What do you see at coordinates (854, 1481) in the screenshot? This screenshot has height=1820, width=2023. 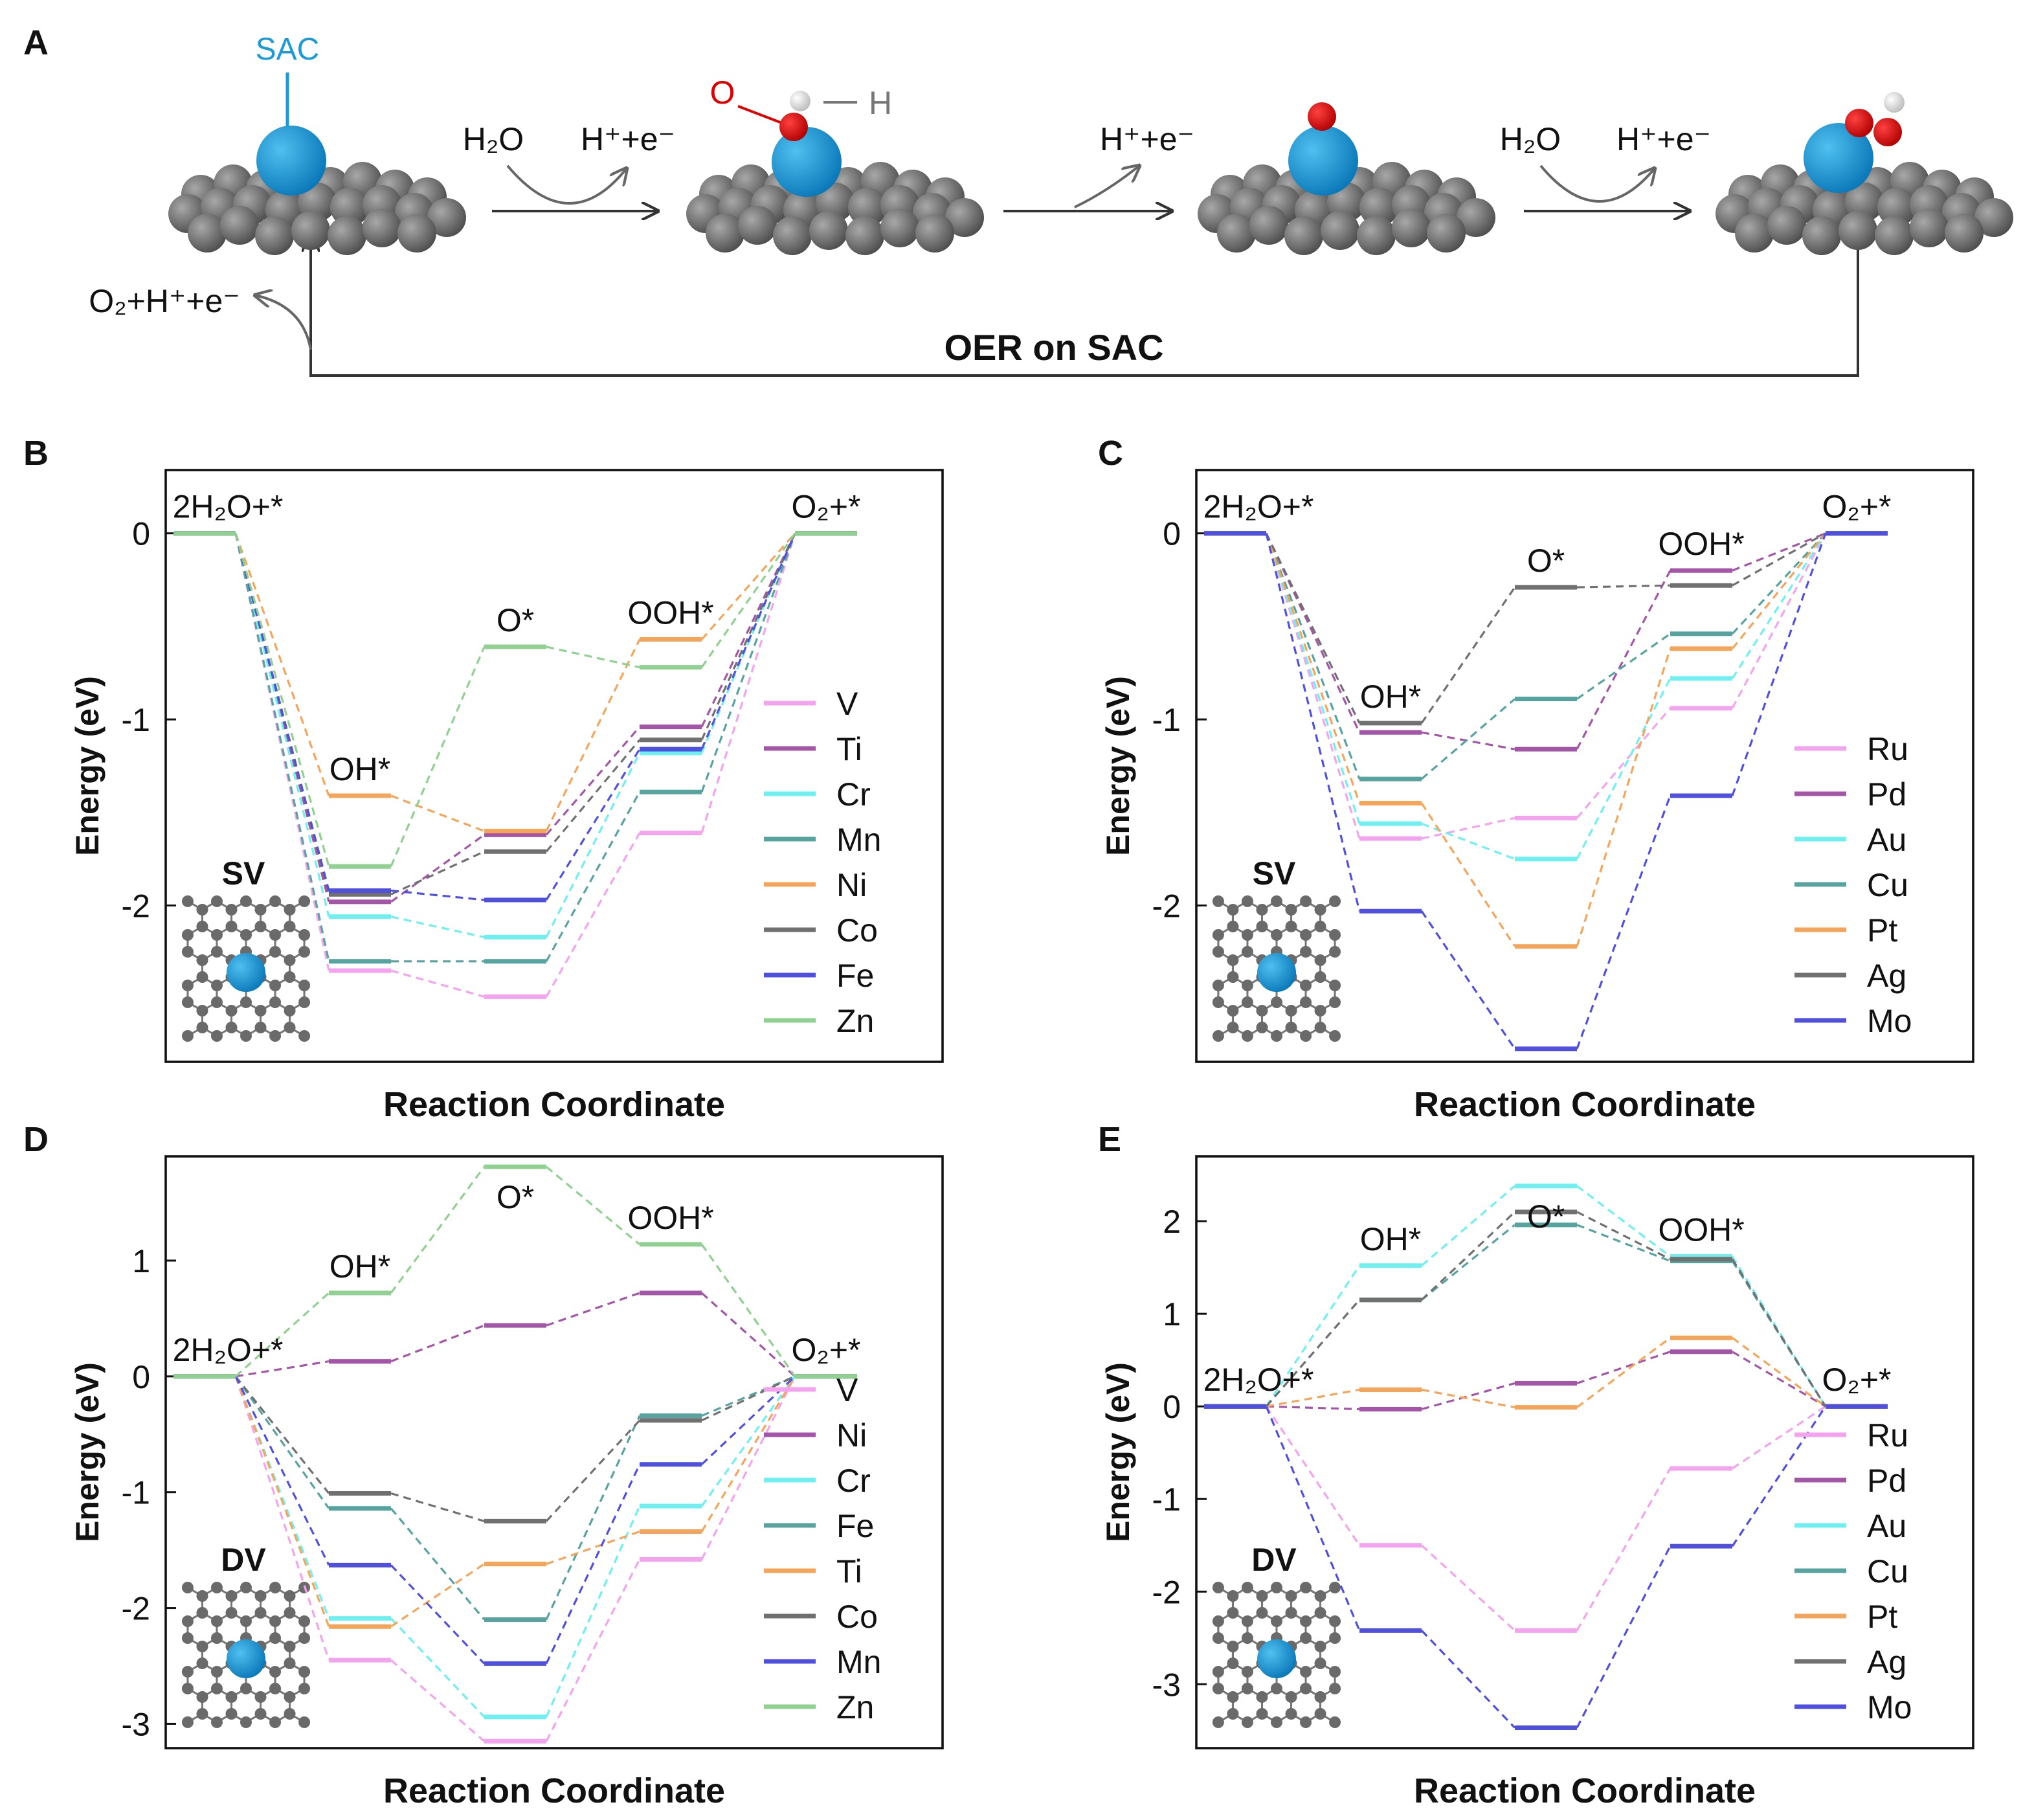 I see `legend-label: Cr` at bounding box center [854, 1481].